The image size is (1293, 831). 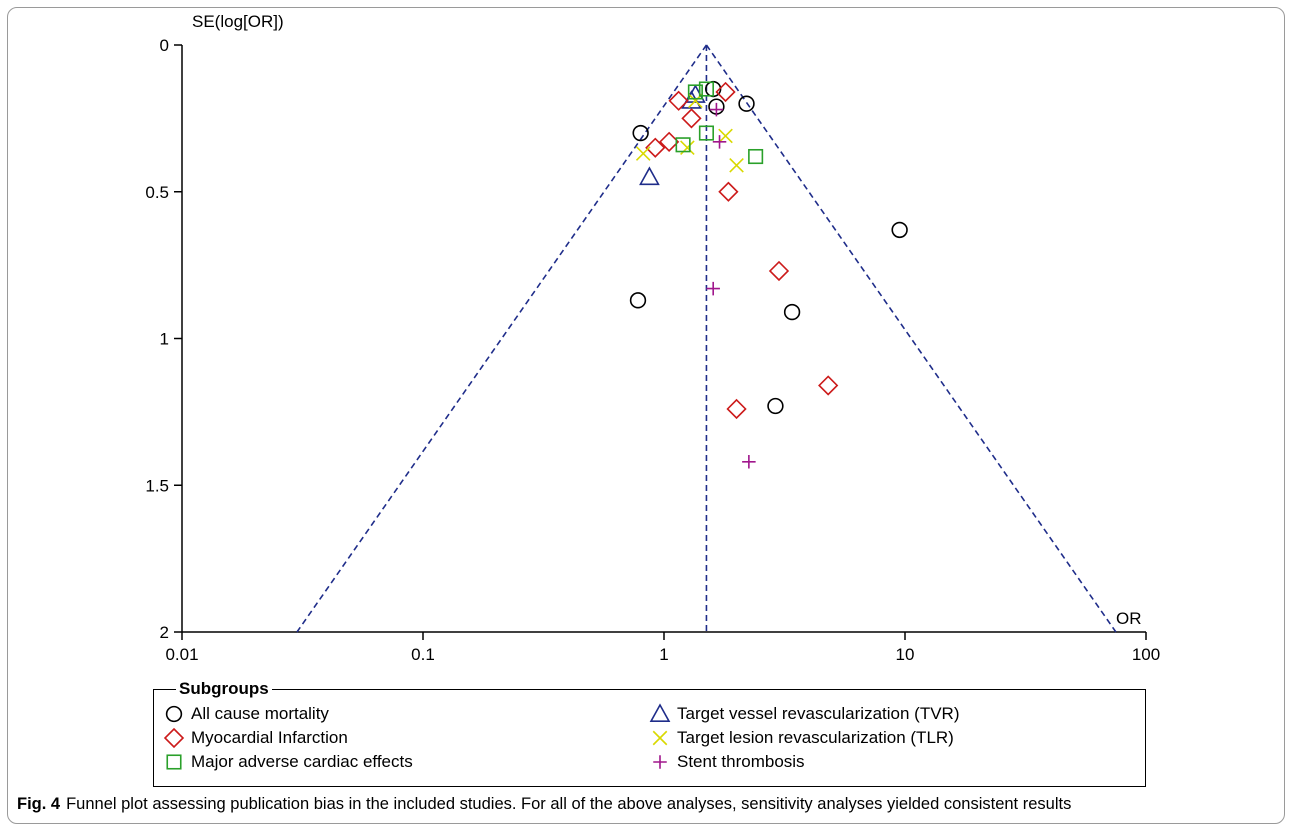 I want to click on y-tick-label: 1, so click(x=164, y=339).